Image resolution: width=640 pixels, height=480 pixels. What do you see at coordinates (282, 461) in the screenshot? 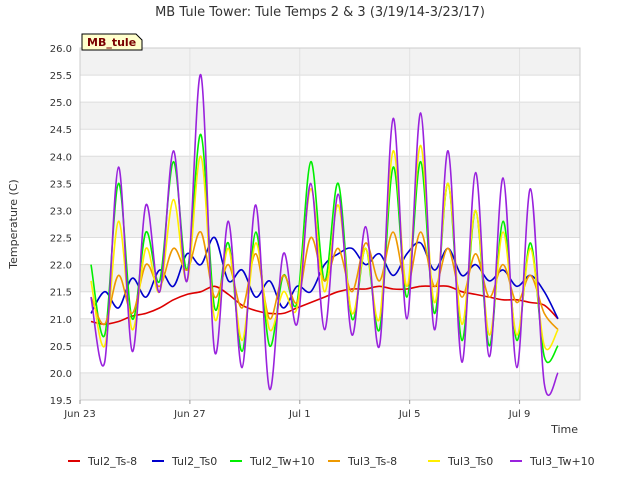
I see `legend-label: Tul2_Tw+10` at bounding box center [282, 461].